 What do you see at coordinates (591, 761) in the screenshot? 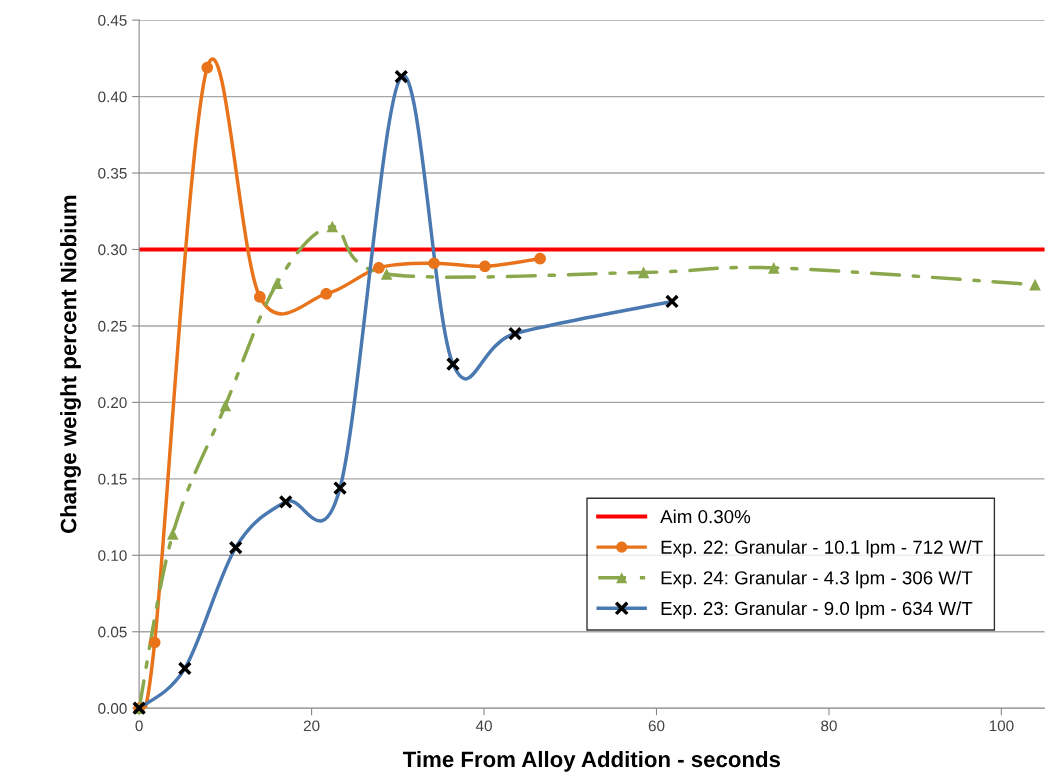
I see `x-axis-title: Time From Alloy Addition - seconds` at bounding box center [591, 761].